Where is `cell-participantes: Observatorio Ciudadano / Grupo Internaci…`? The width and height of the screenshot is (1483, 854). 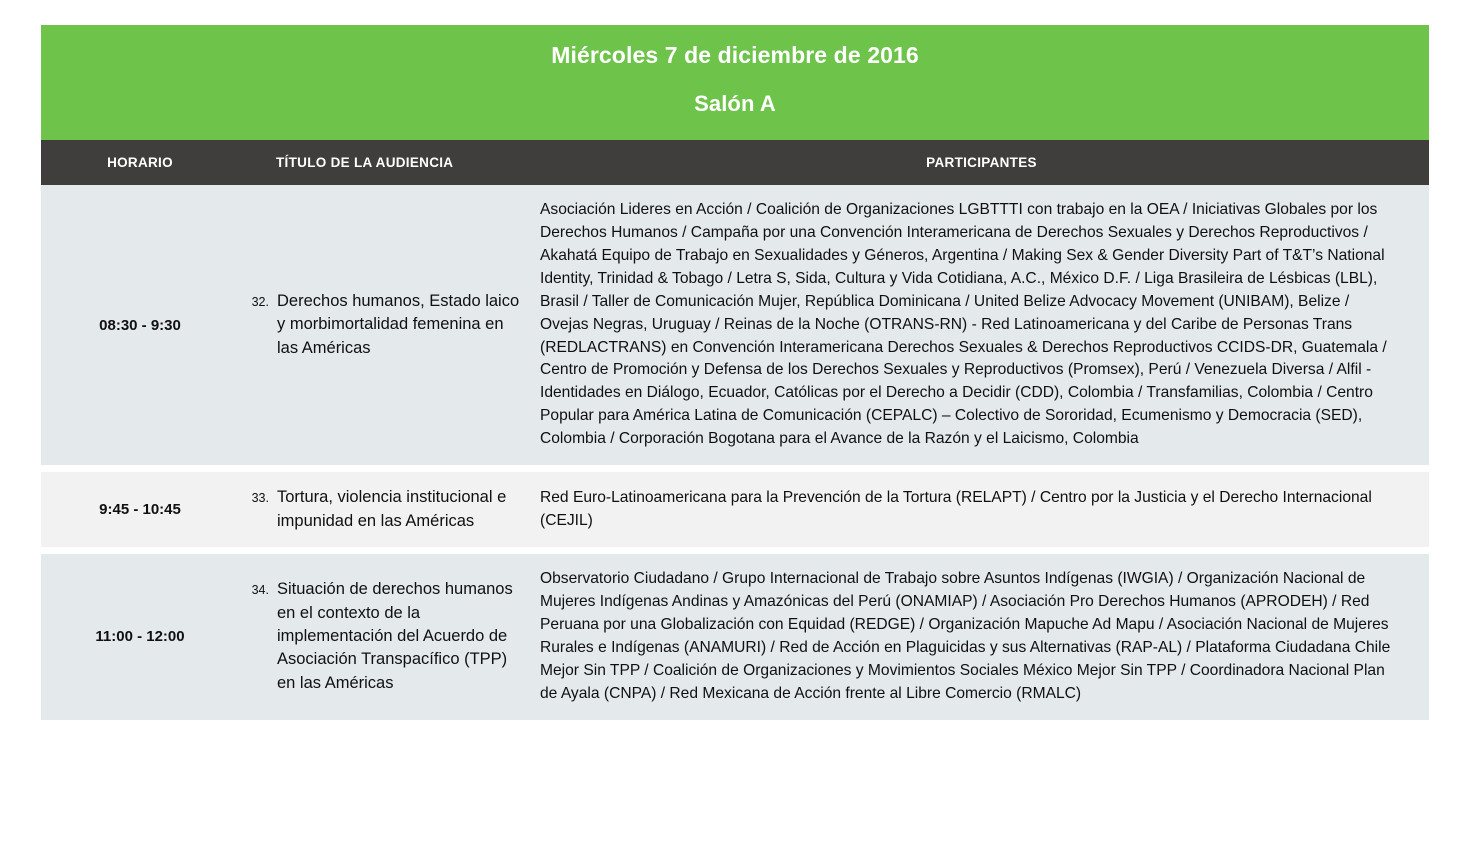
cell-participantes: Observatorio Ciudadano / Grupo Internaci… is located at coordinates (981, 637).